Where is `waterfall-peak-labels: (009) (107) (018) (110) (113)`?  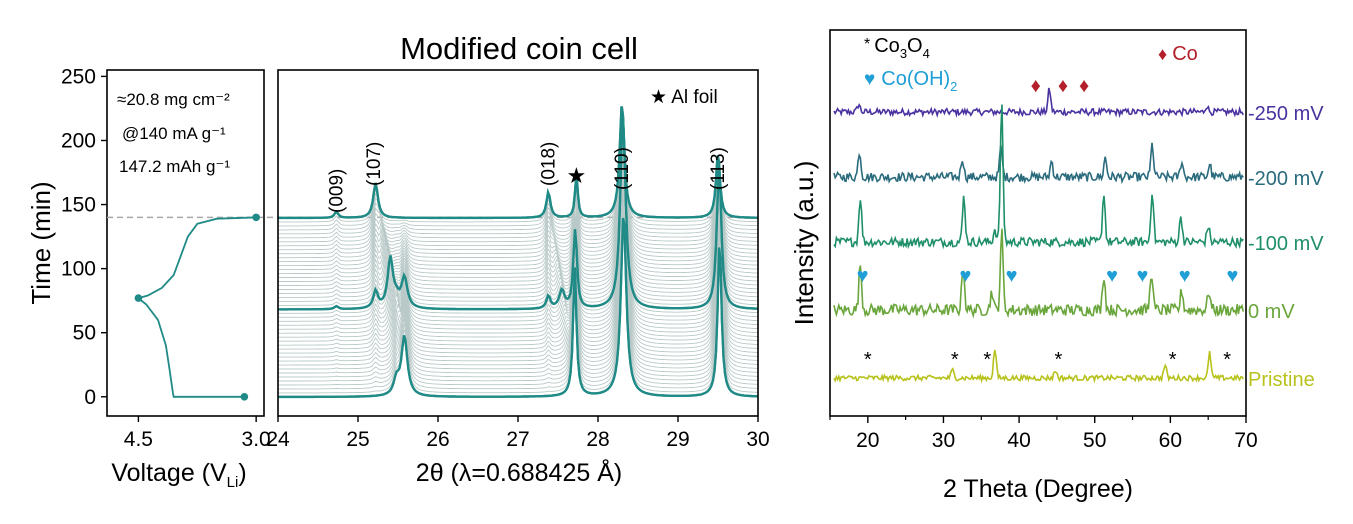 waterfall-peak-labels: (009) (107) (018) (110) (113) is located at coordinates (527, 177).